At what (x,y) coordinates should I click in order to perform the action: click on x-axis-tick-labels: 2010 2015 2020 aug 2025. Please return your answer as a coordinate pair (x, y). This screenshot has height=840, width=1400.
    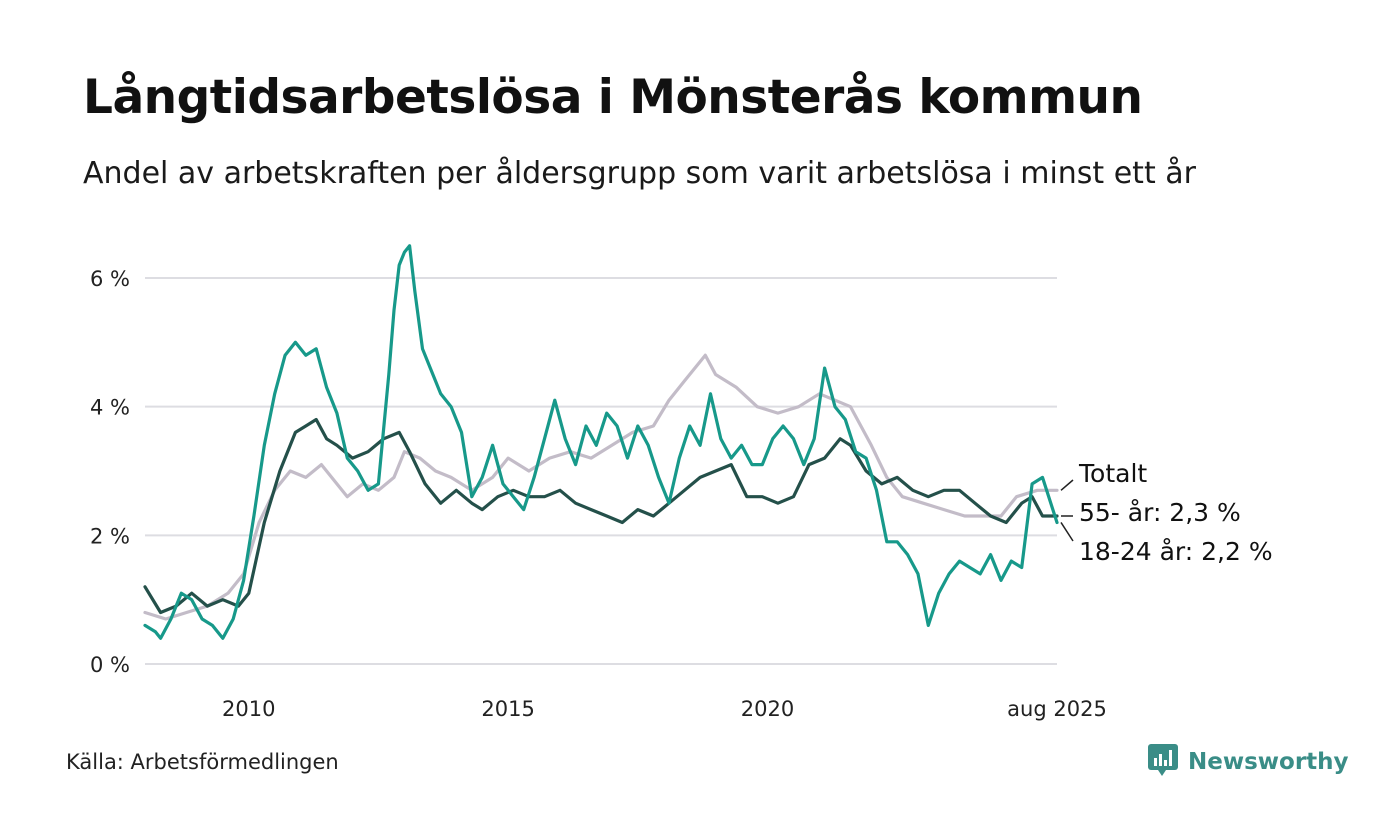
    Looking at the image, I should click on (664, 709).